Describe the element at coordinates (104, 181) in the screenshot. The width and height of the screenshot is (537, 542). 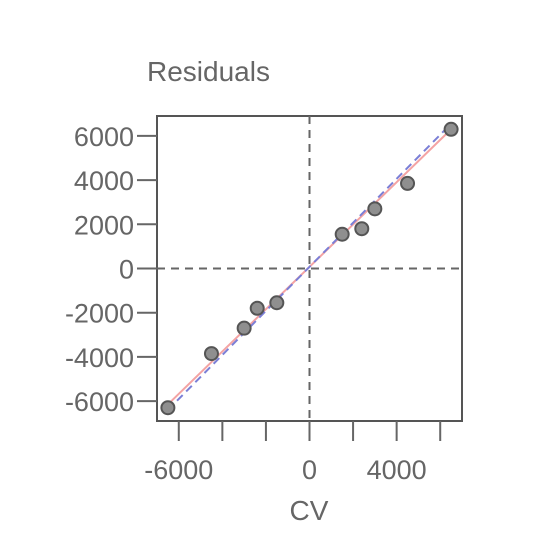
I see `y-tick-label: 4000` at that location.